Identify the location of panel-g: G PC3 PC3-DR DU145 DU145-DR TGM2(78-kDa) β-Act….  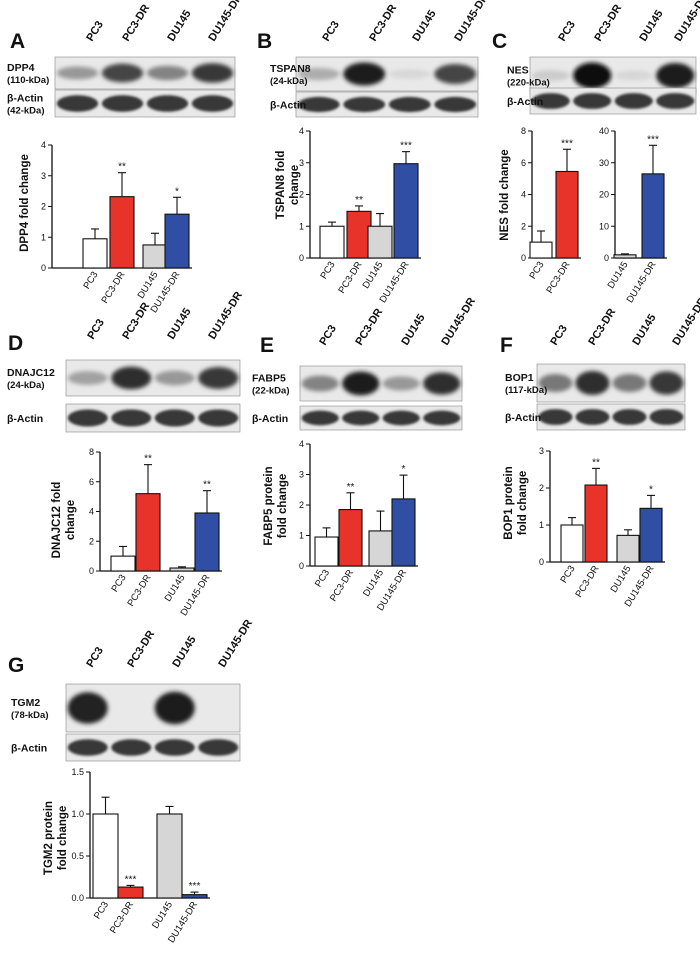
(131, 690).